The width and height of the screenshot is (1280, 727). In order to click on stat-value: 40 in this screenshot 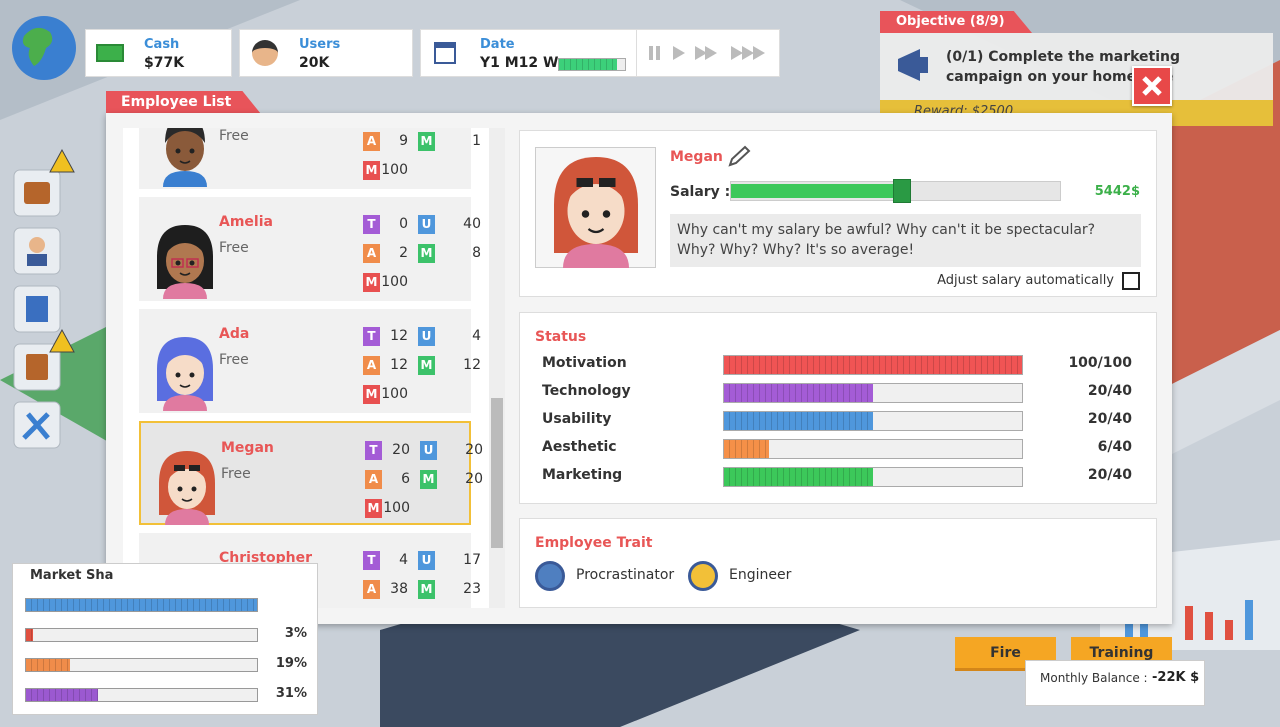, I will do `click(472, 224)`.